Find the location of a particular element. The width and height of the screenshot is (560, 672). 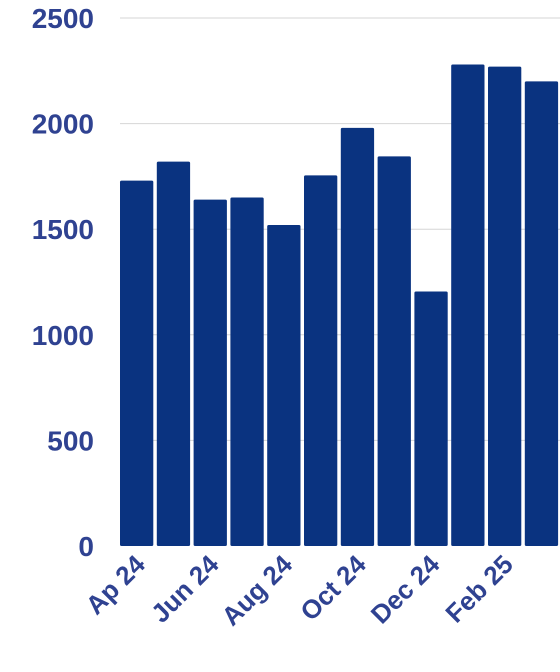

y-tick-label: 2000 is located at coordinates (63, 124).